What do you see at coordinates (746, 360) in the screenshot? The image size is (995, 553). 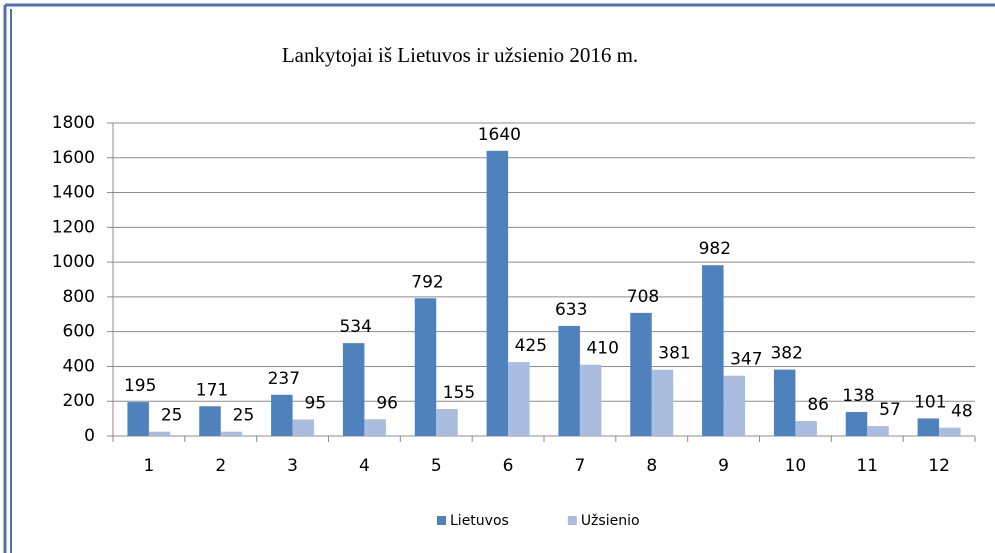 I see `data-label: 347` at bounding box center [746, 360].